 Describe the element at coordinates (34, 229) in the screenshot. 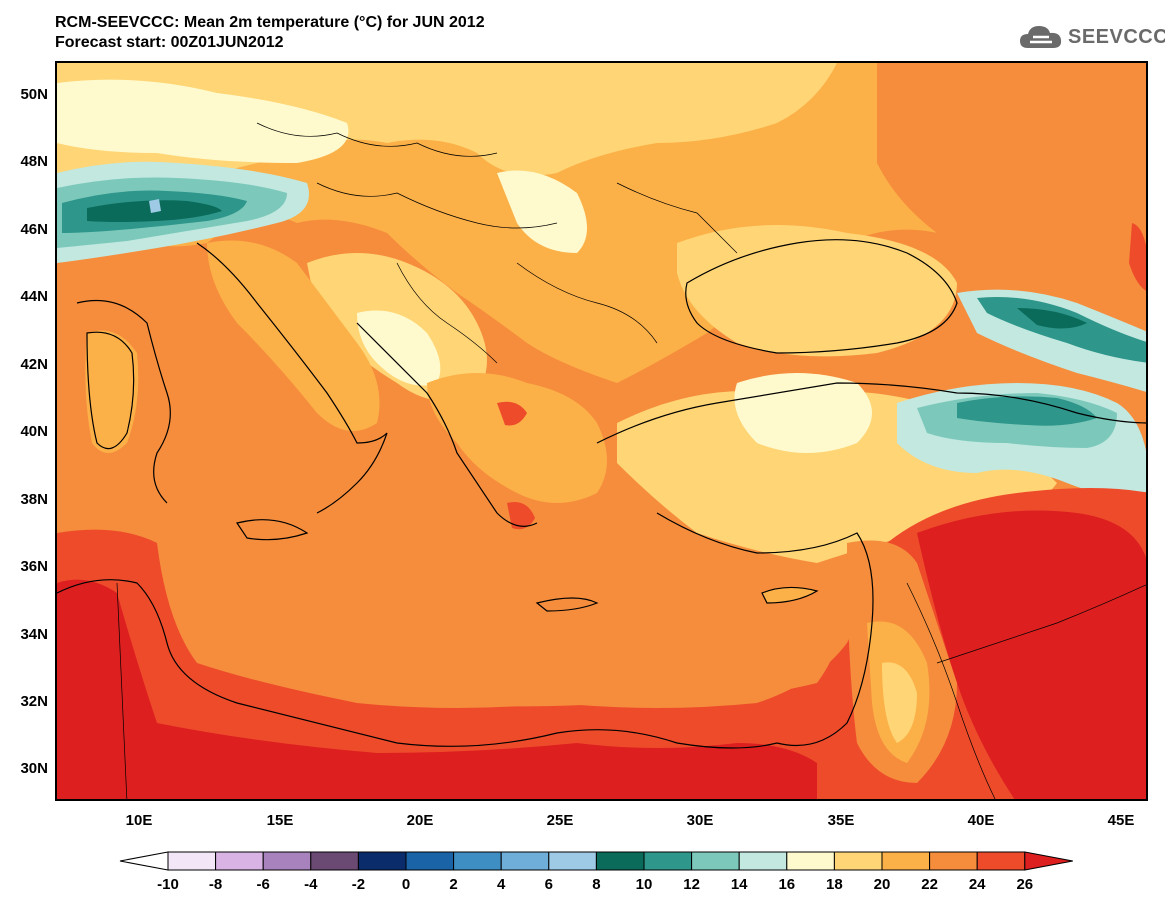

I see `lat-label-46n: 46N` at that location.